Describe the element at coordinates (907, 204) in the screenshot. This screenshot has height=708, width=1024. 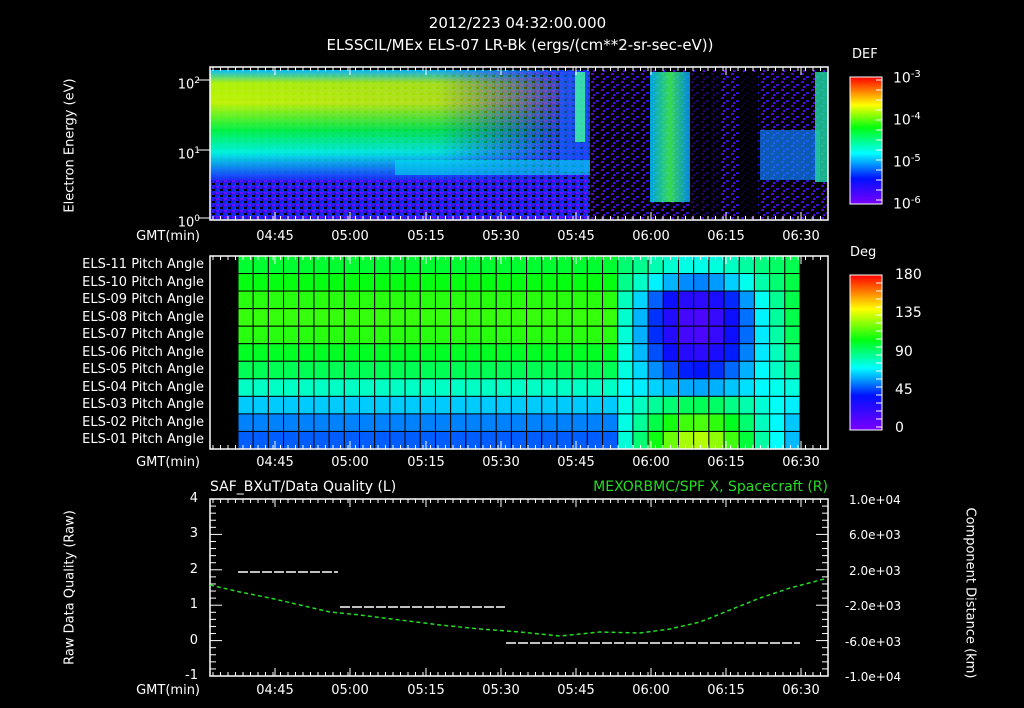
I see `def-tick: 10⁻⁶` at that location.